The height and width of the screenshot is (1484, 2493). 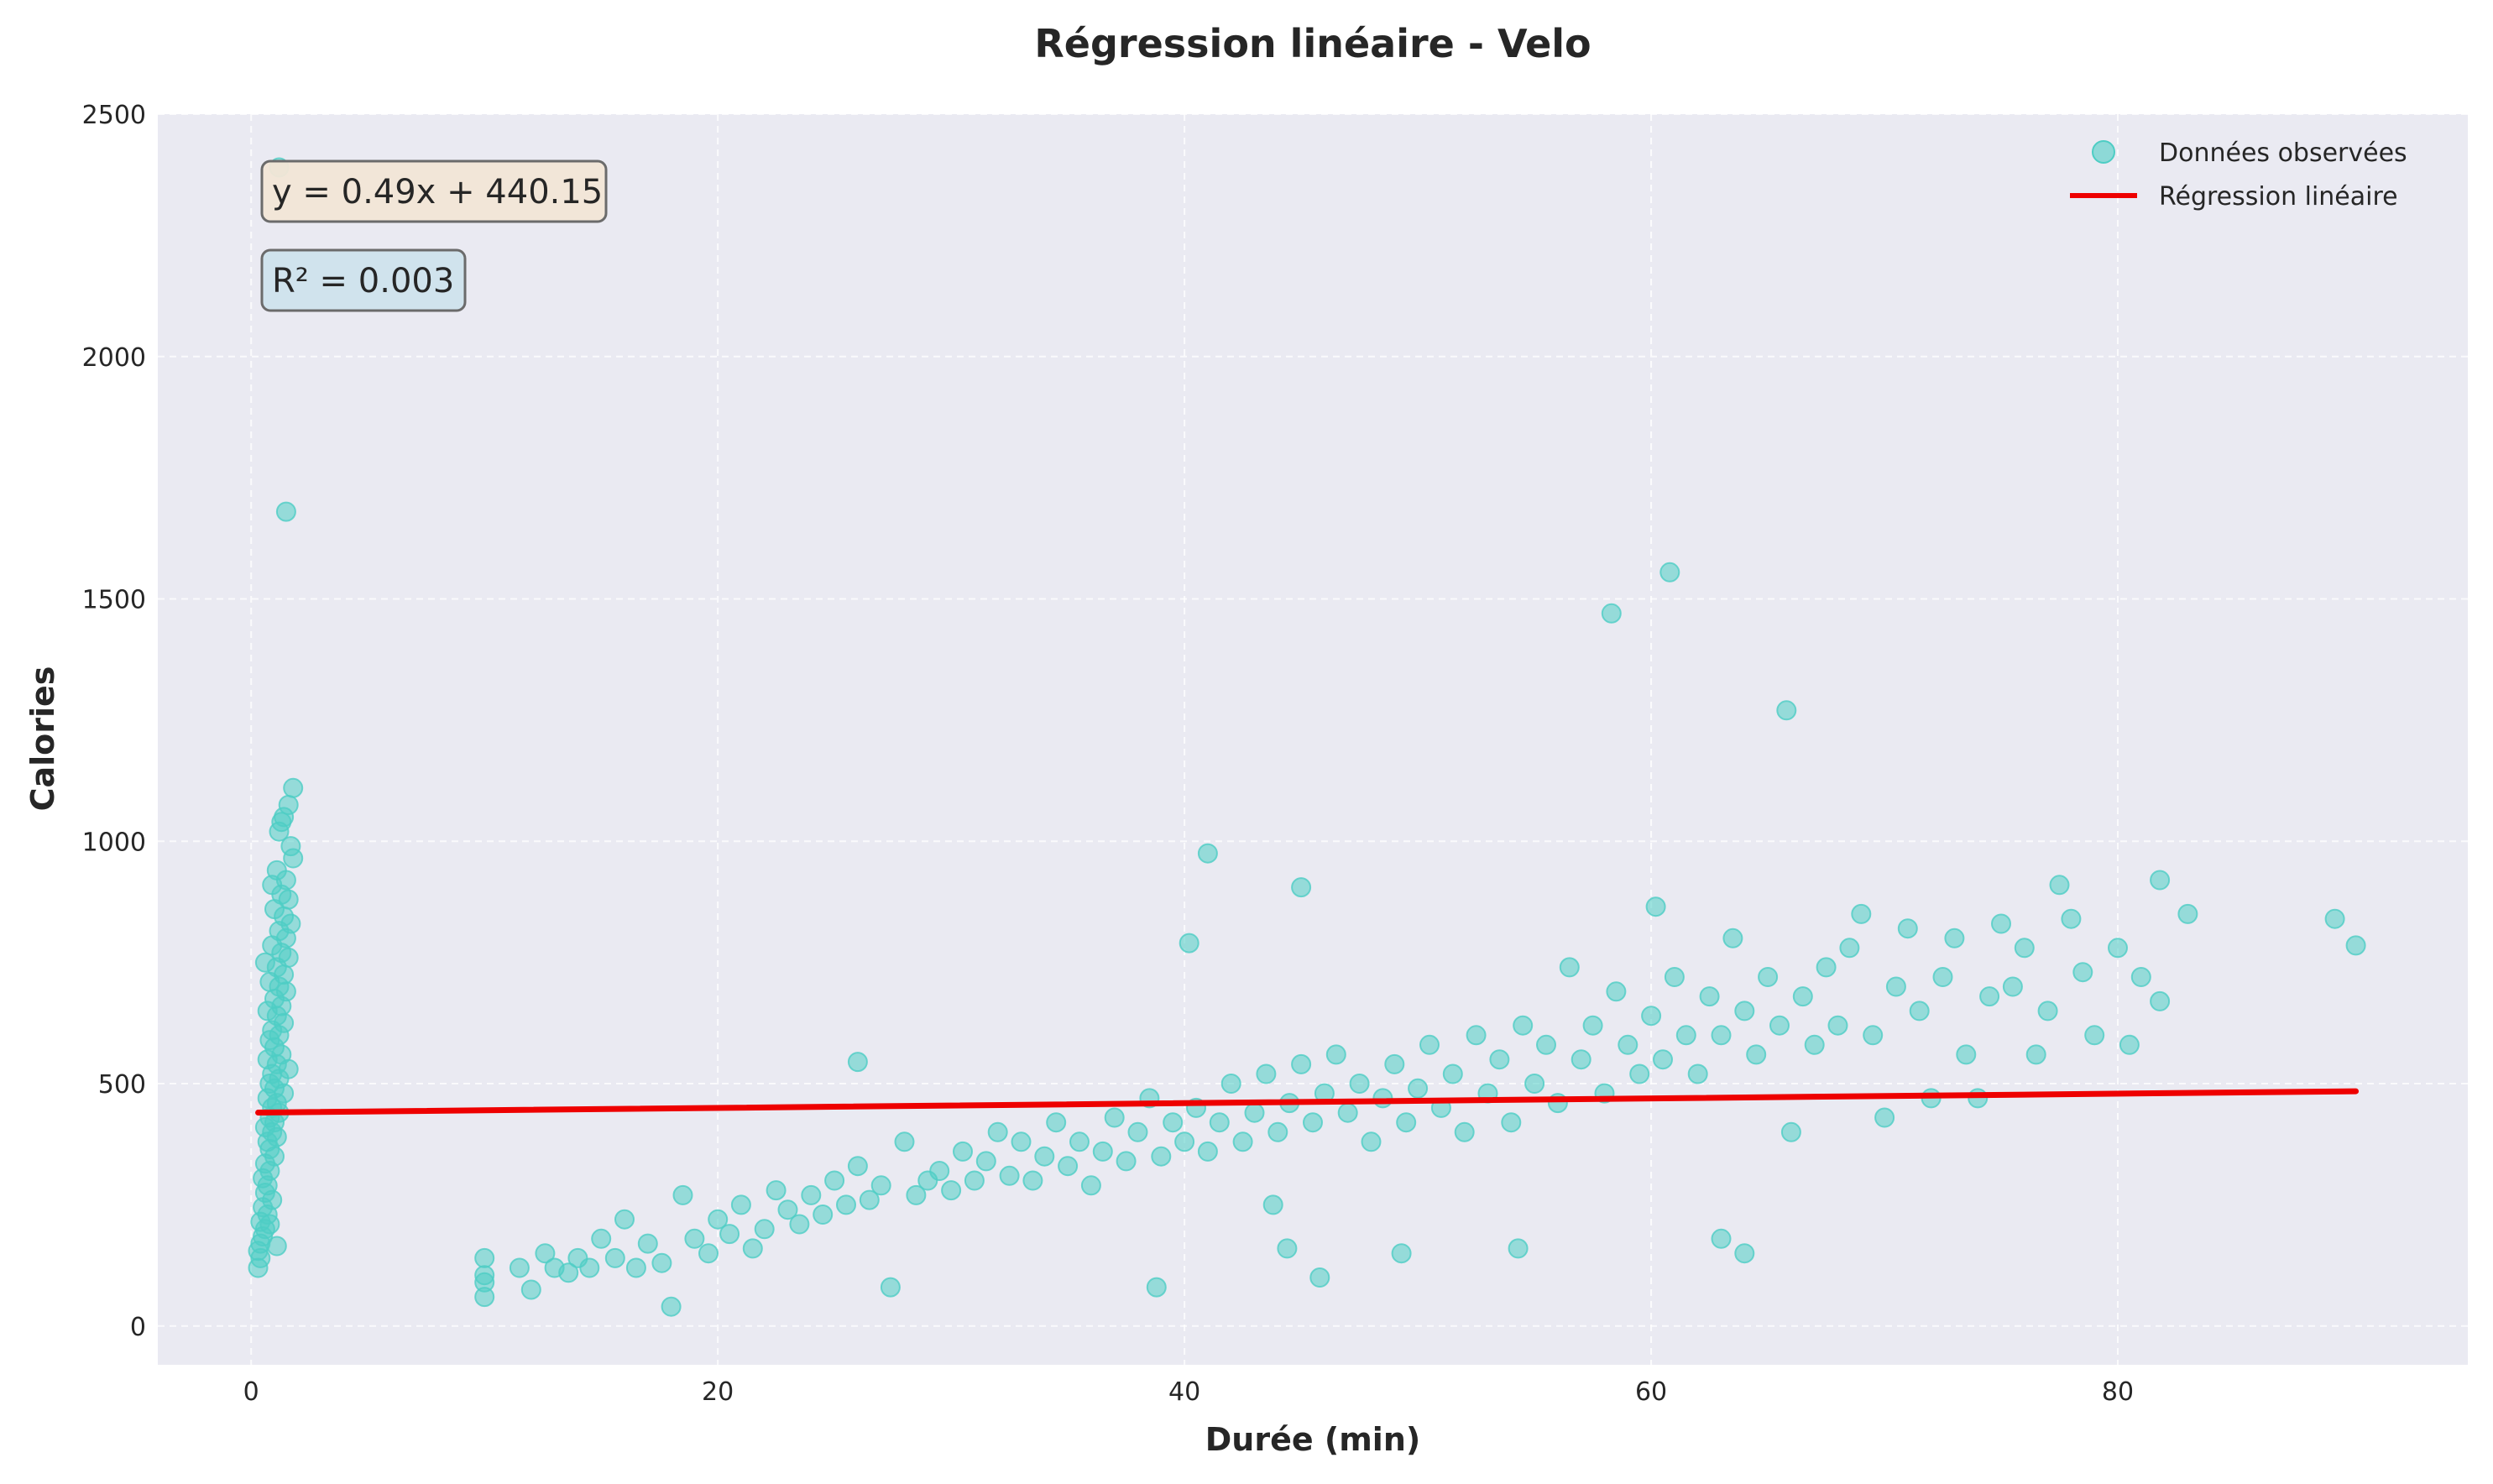 What do you see at coordinates (114, 842) in the screenshot?
I see `y-tick-label: 1000` at bounding box center [114, 842].